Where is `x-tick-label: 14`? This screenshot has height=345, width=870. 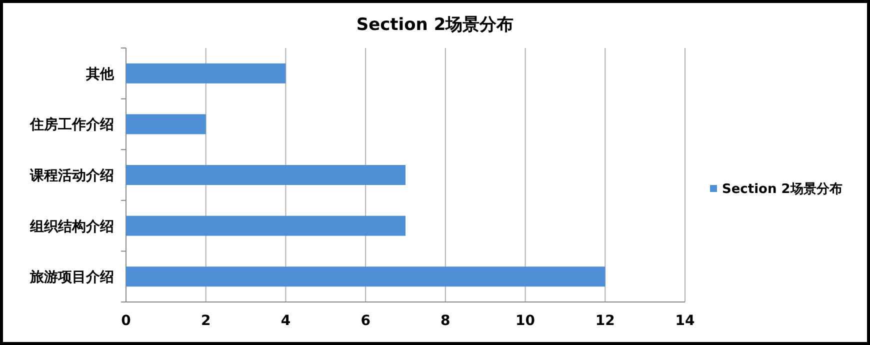
x-tick-label: 14 is located at coordinates (685, 321).